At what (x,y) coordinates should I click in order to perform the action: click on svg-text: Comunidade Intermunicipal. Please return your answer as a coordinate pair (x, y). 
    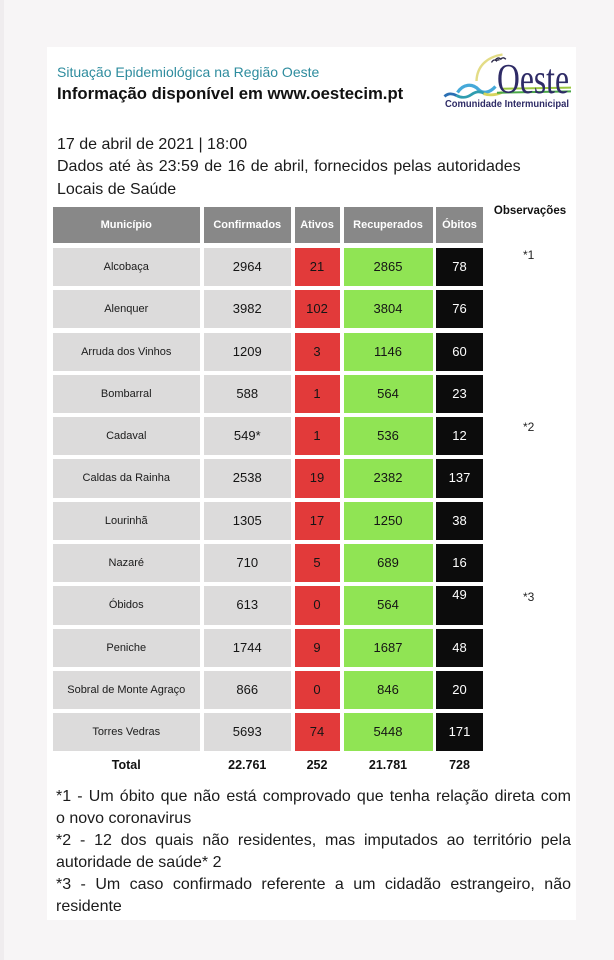
    Looking at the image, I should click on (507, 104).